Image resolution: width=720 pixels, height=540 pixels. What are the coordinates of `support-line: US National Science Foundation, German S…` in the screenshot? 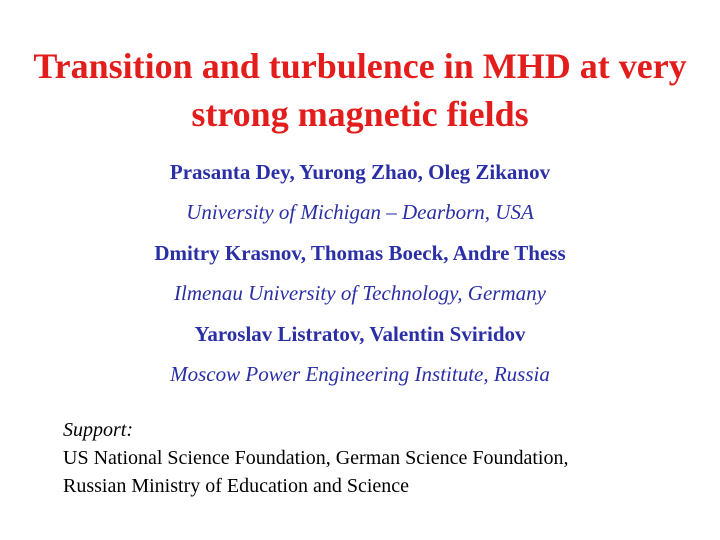 It's located at (316, 458).